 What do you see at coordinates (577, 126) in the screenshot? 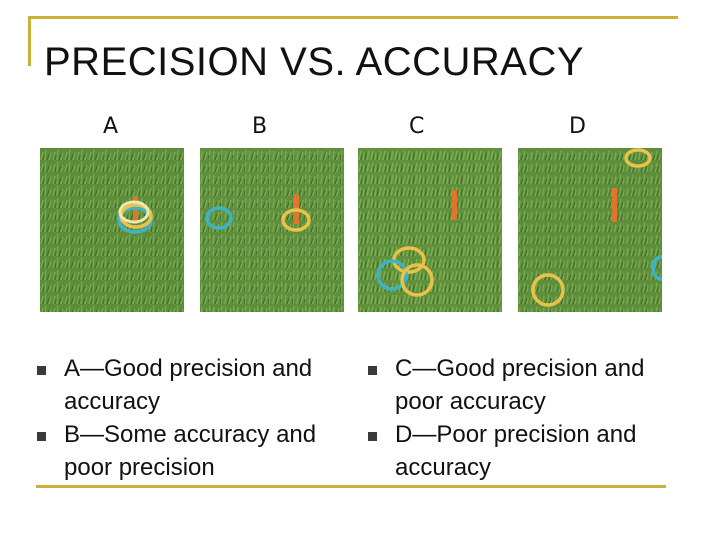
I see `column-label-d: D` at bounding box center [577, 126].